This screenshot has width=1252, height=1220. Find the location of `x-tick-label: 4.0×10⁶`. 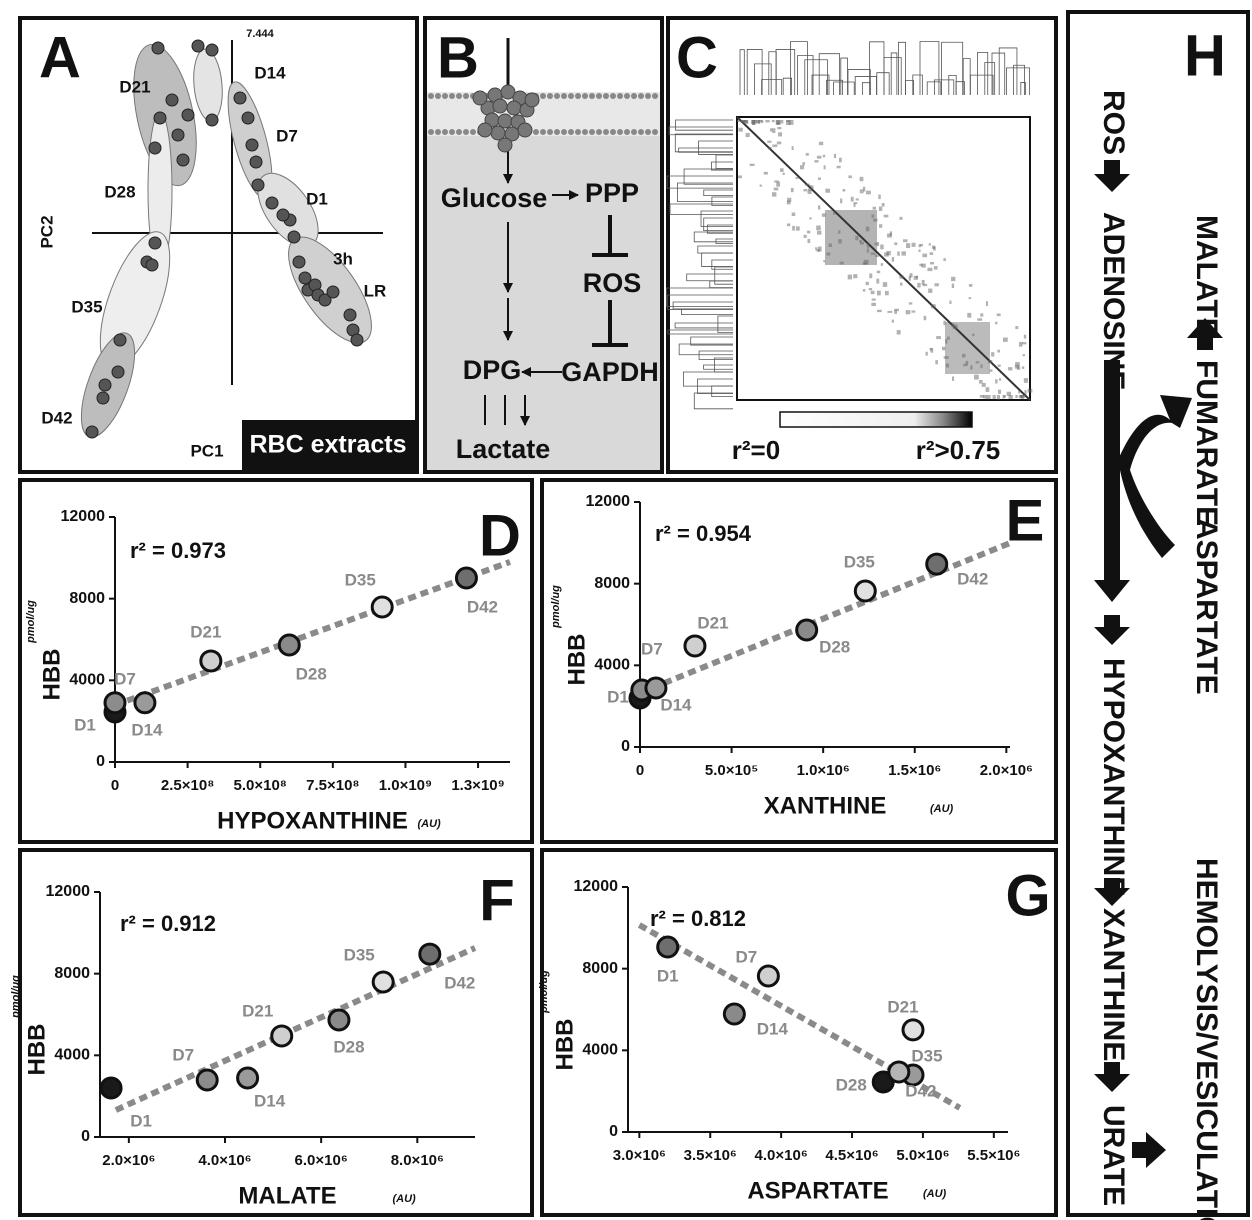

x-tick-label: 4.0×10⁶ is located at coordinates (224, 1160).